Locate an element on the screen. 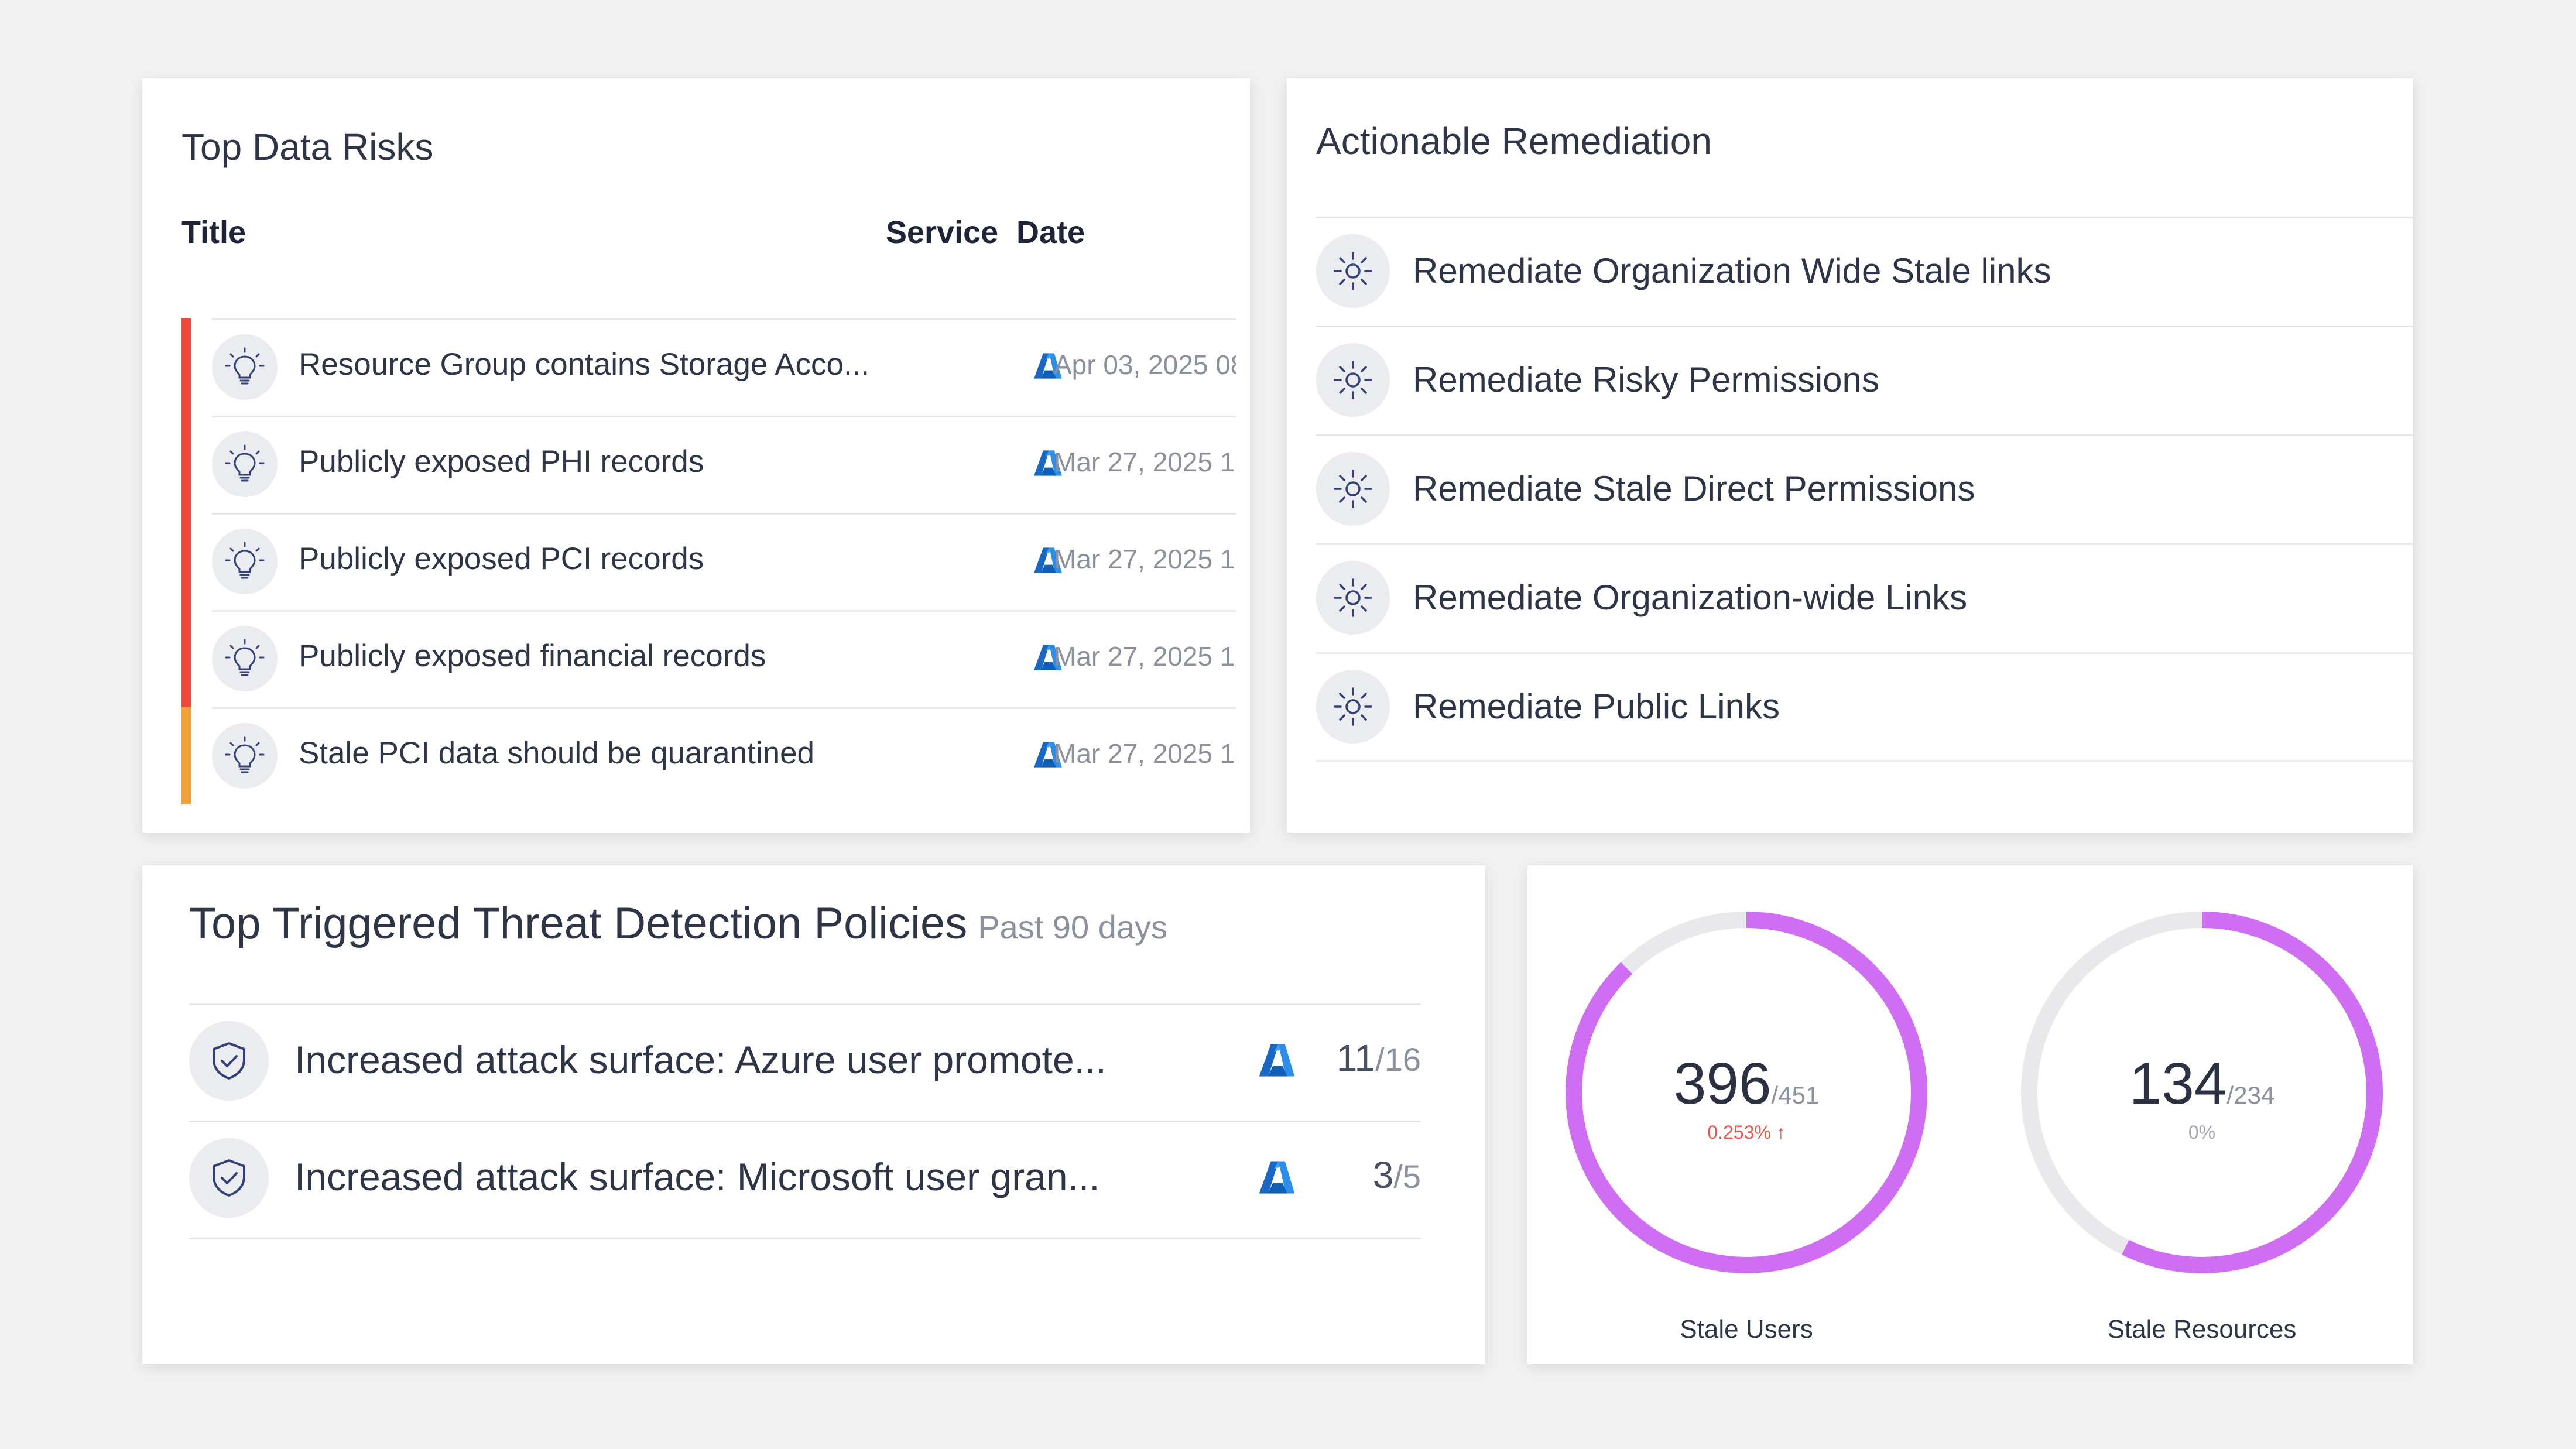  remediation-label: Remediate Risky Permissions is located at coordinates (1646, 379).